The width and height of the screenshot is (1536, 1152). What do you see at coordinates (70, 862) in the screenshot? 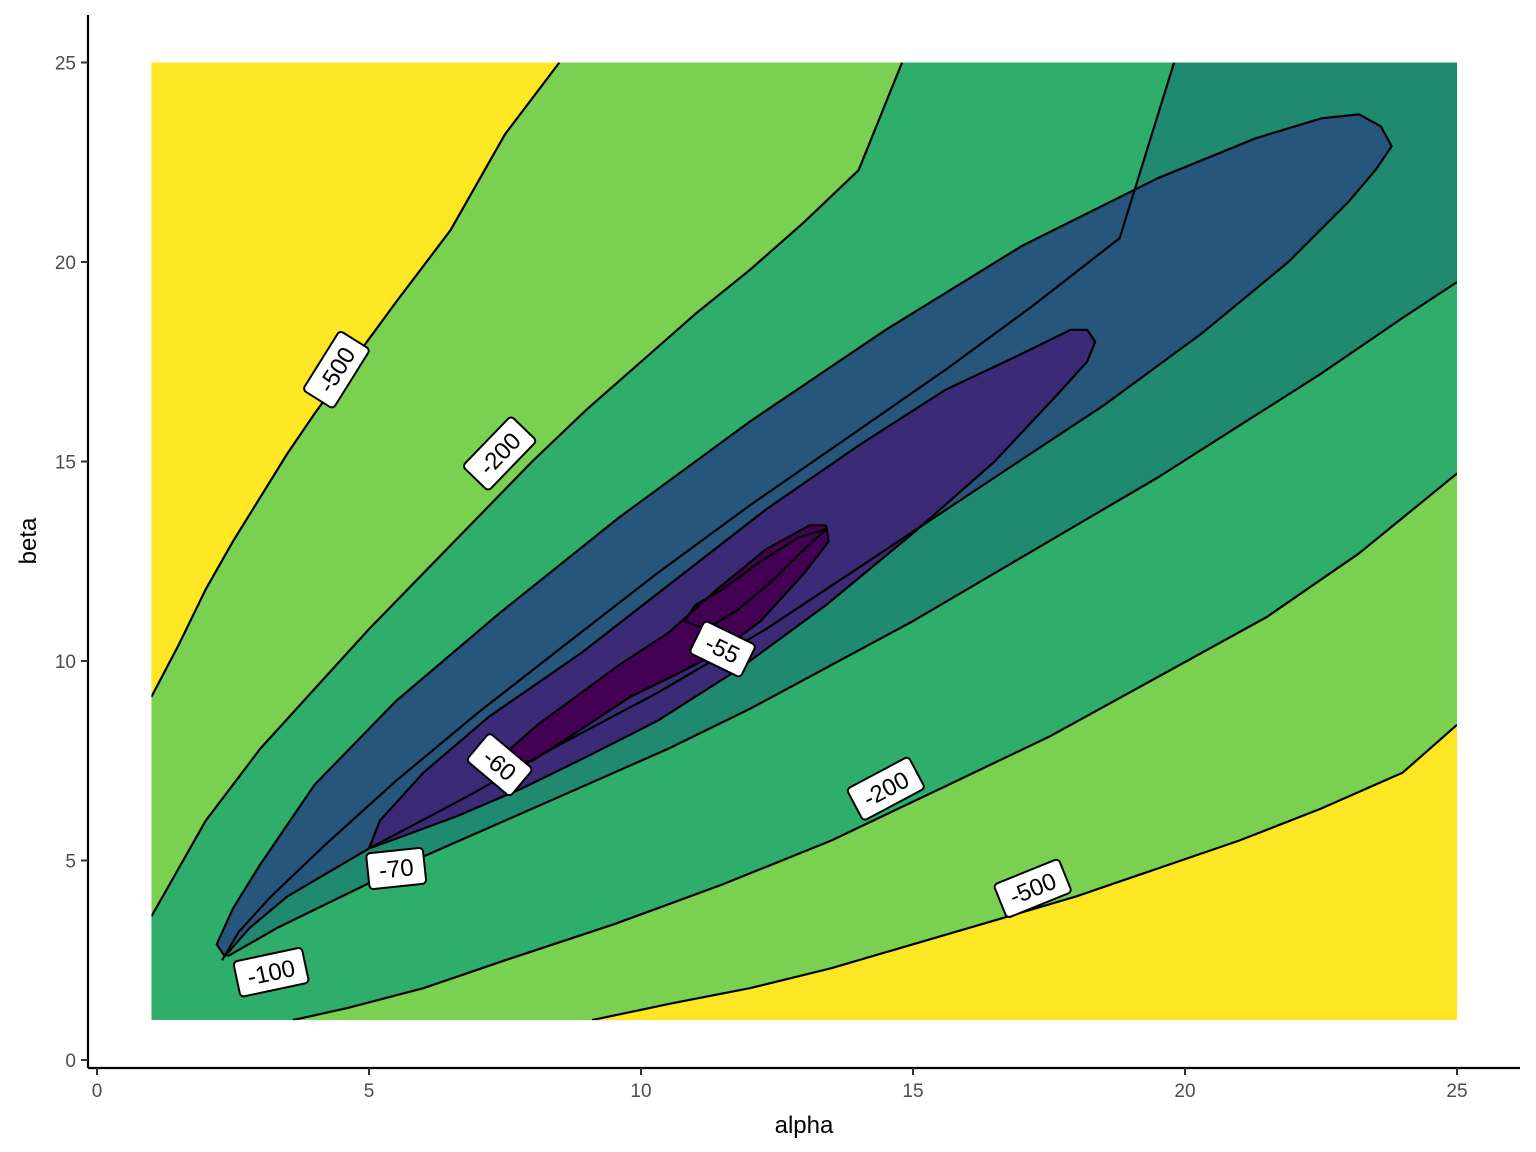
I see `y-tick-label: 5` at bounding box center [70, 862].